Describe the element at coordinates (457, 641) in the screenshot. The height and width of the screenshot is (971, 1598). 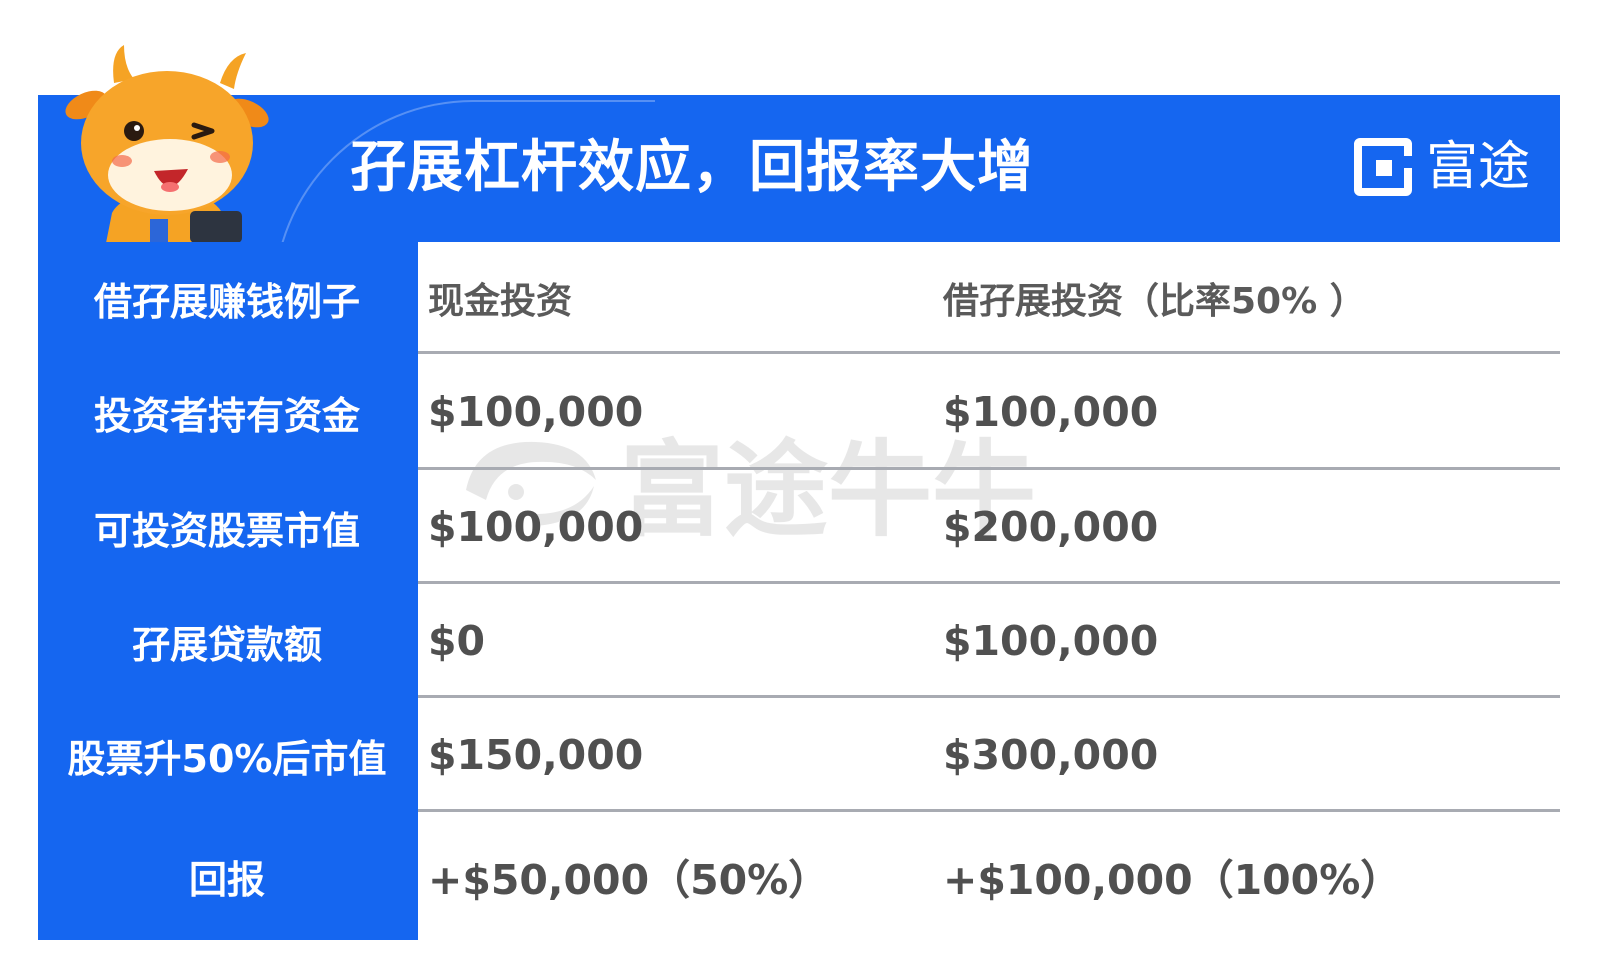
I see `cash-value: $0` at that location.